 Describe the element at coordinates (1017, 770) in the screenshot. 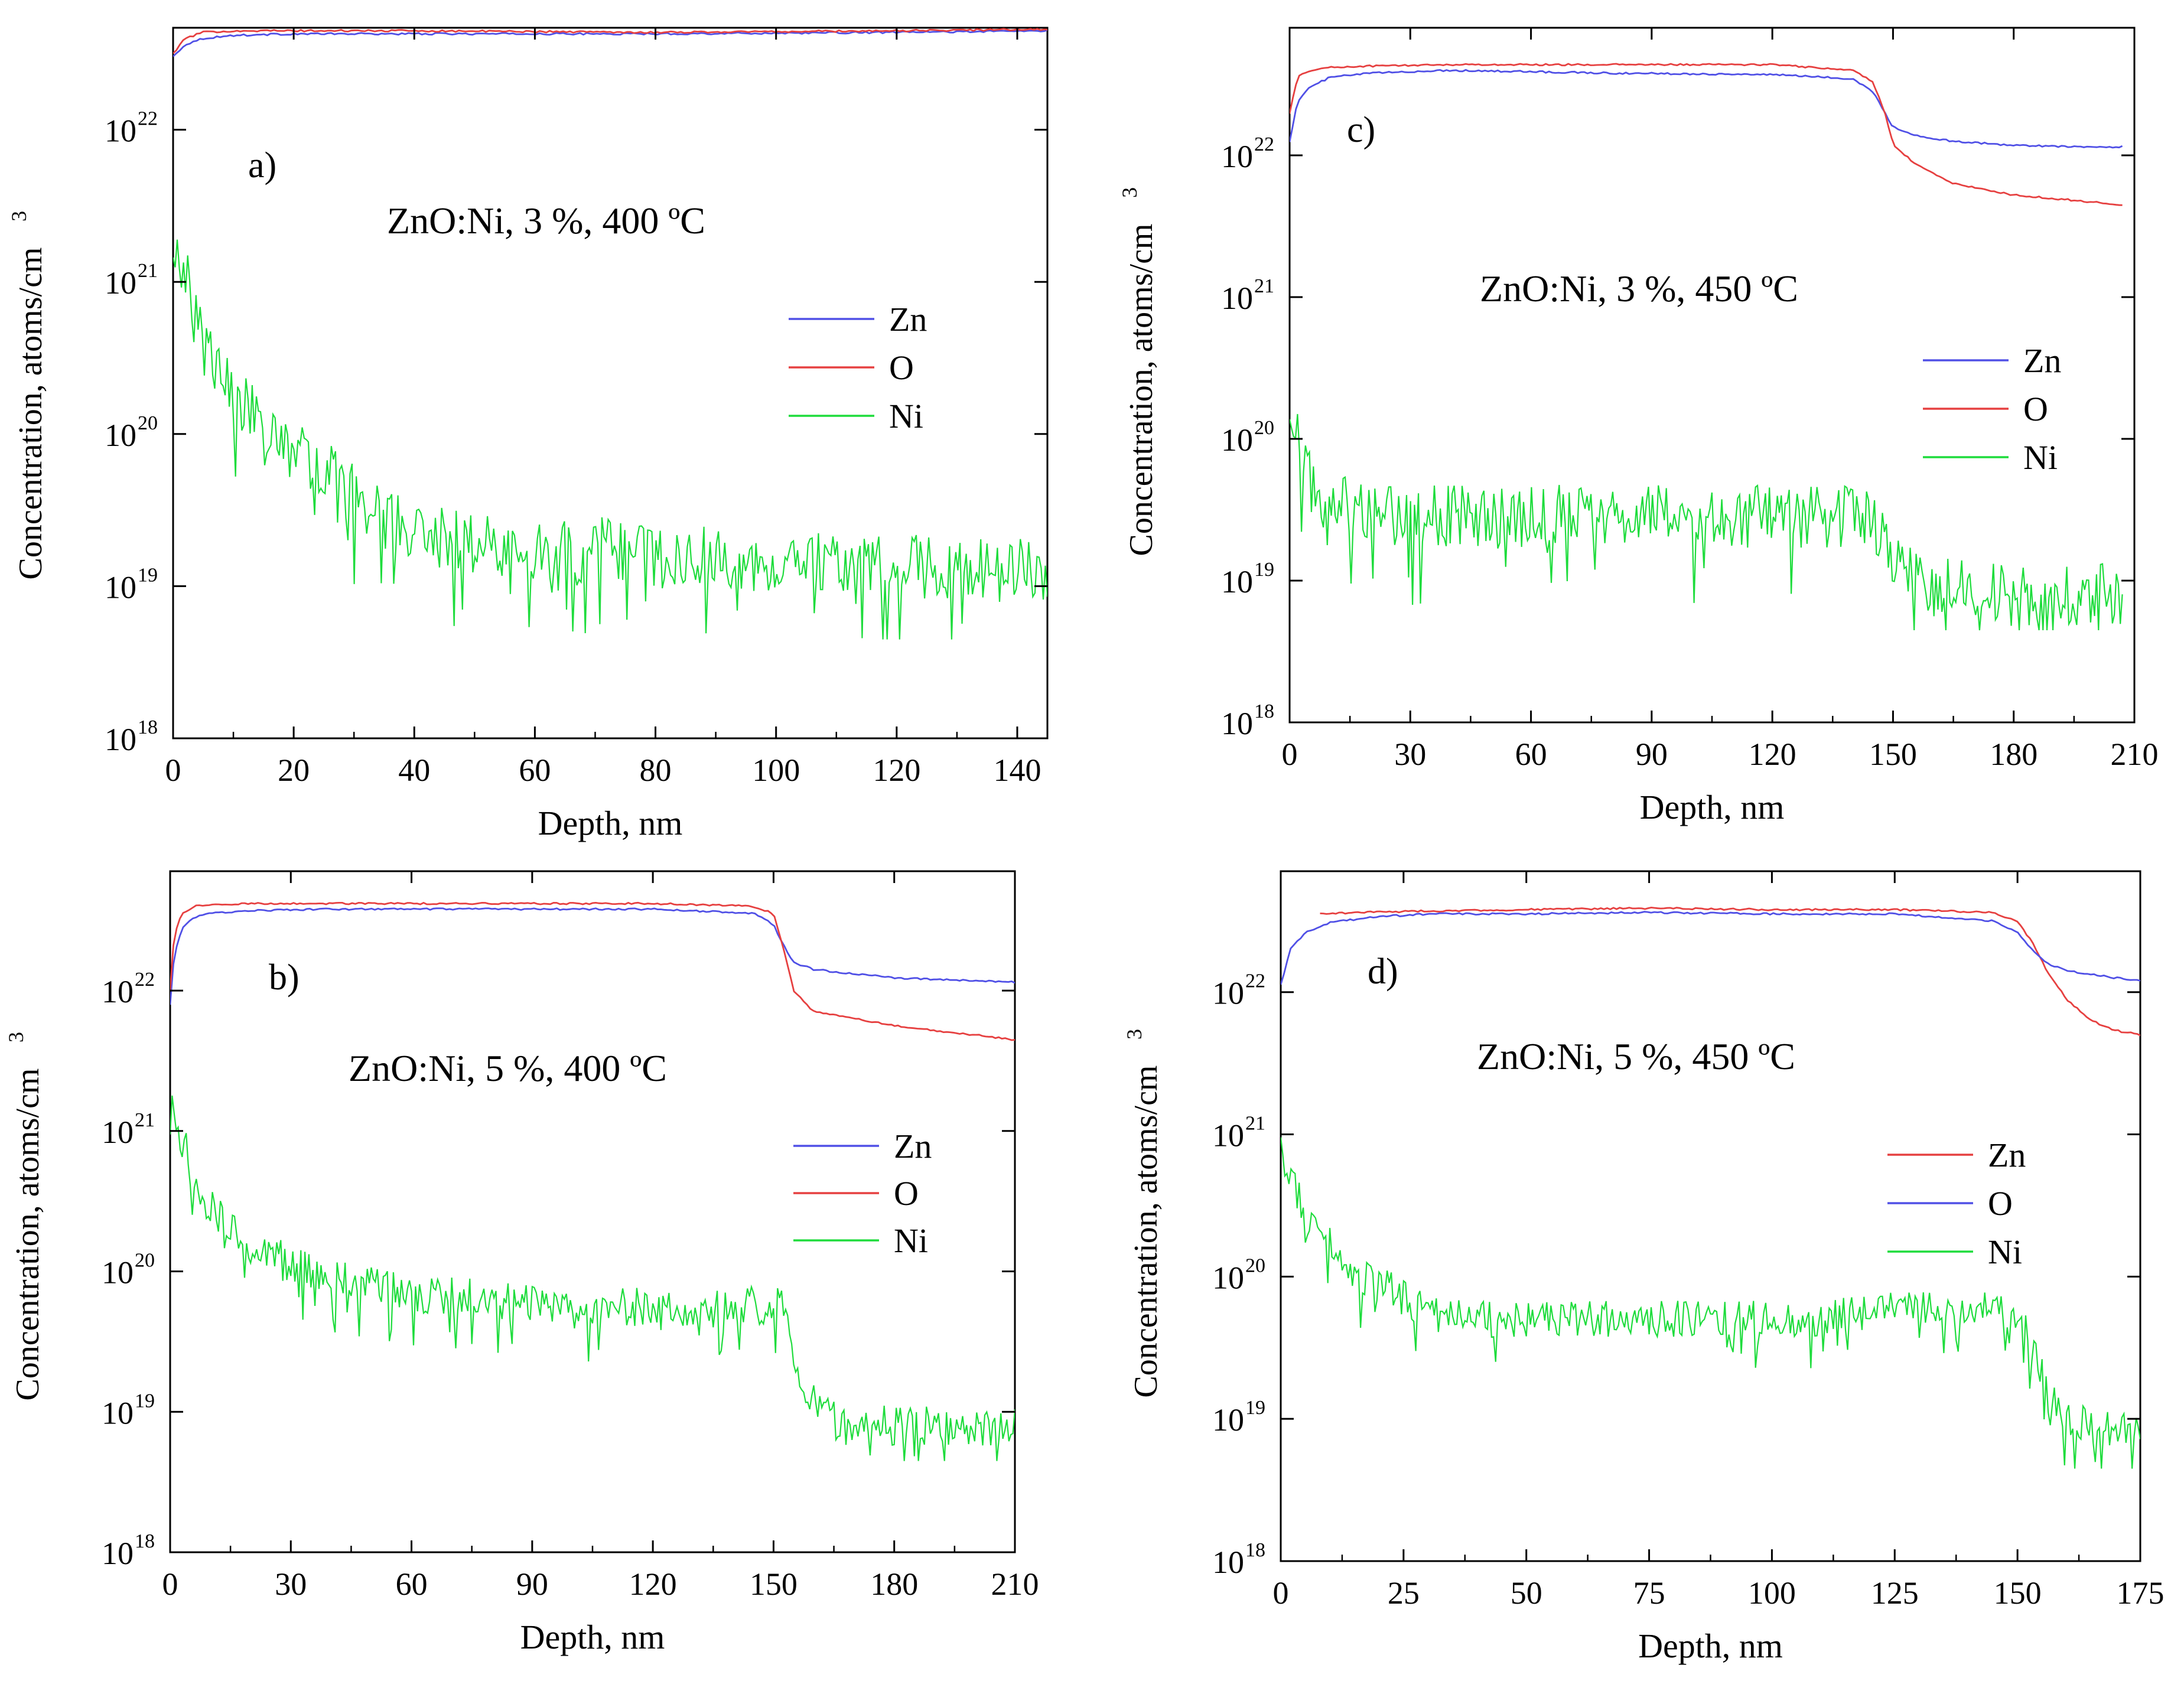

I see `x-tick-label: 140` at that location.